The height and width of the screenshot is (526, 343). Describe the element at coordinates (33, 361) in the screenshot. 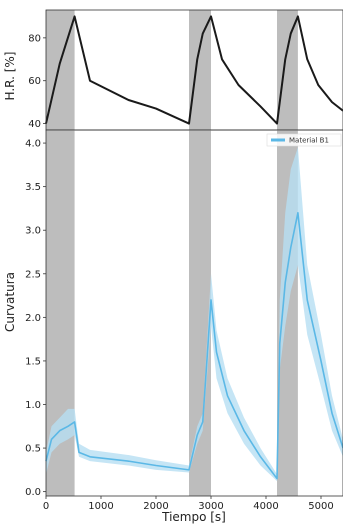

I see `ytick-label-3: 1.5` at that location.